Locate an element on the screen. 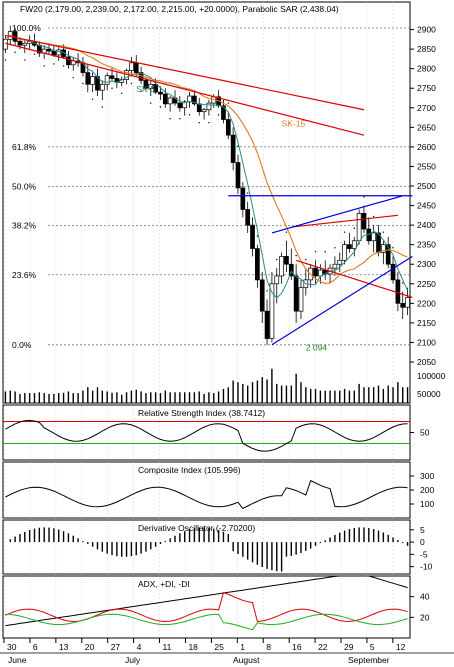 The height and width of the screenshot is (667, 454). indicator-tick-label: 20 is located at coordinates (425, 617).